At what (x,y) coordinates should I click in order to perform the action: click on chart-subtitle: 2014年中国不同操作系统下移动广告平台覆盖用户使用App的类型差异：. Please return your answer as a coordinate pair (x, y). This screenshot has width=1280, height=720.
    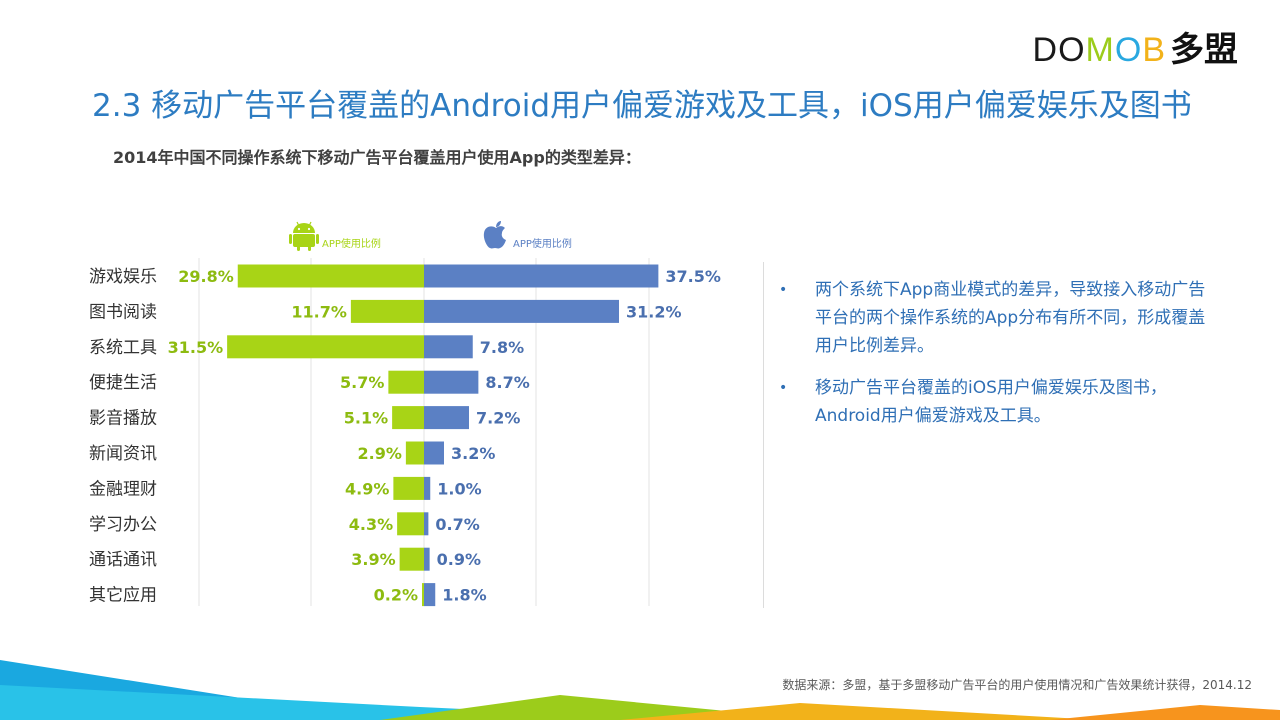
    Looking at the image, I should click on (377, 157).